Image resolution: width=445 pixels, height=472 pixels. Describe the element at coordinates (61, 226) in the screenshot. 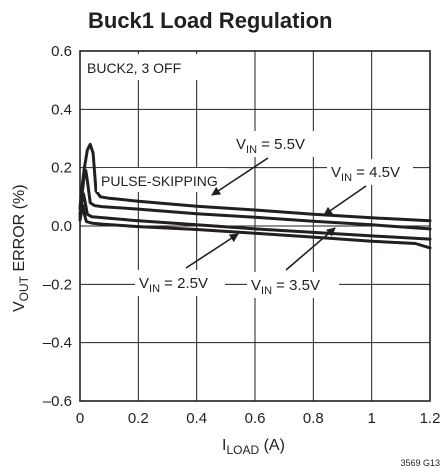

I see `y-tick-label: 0.0` at that location.